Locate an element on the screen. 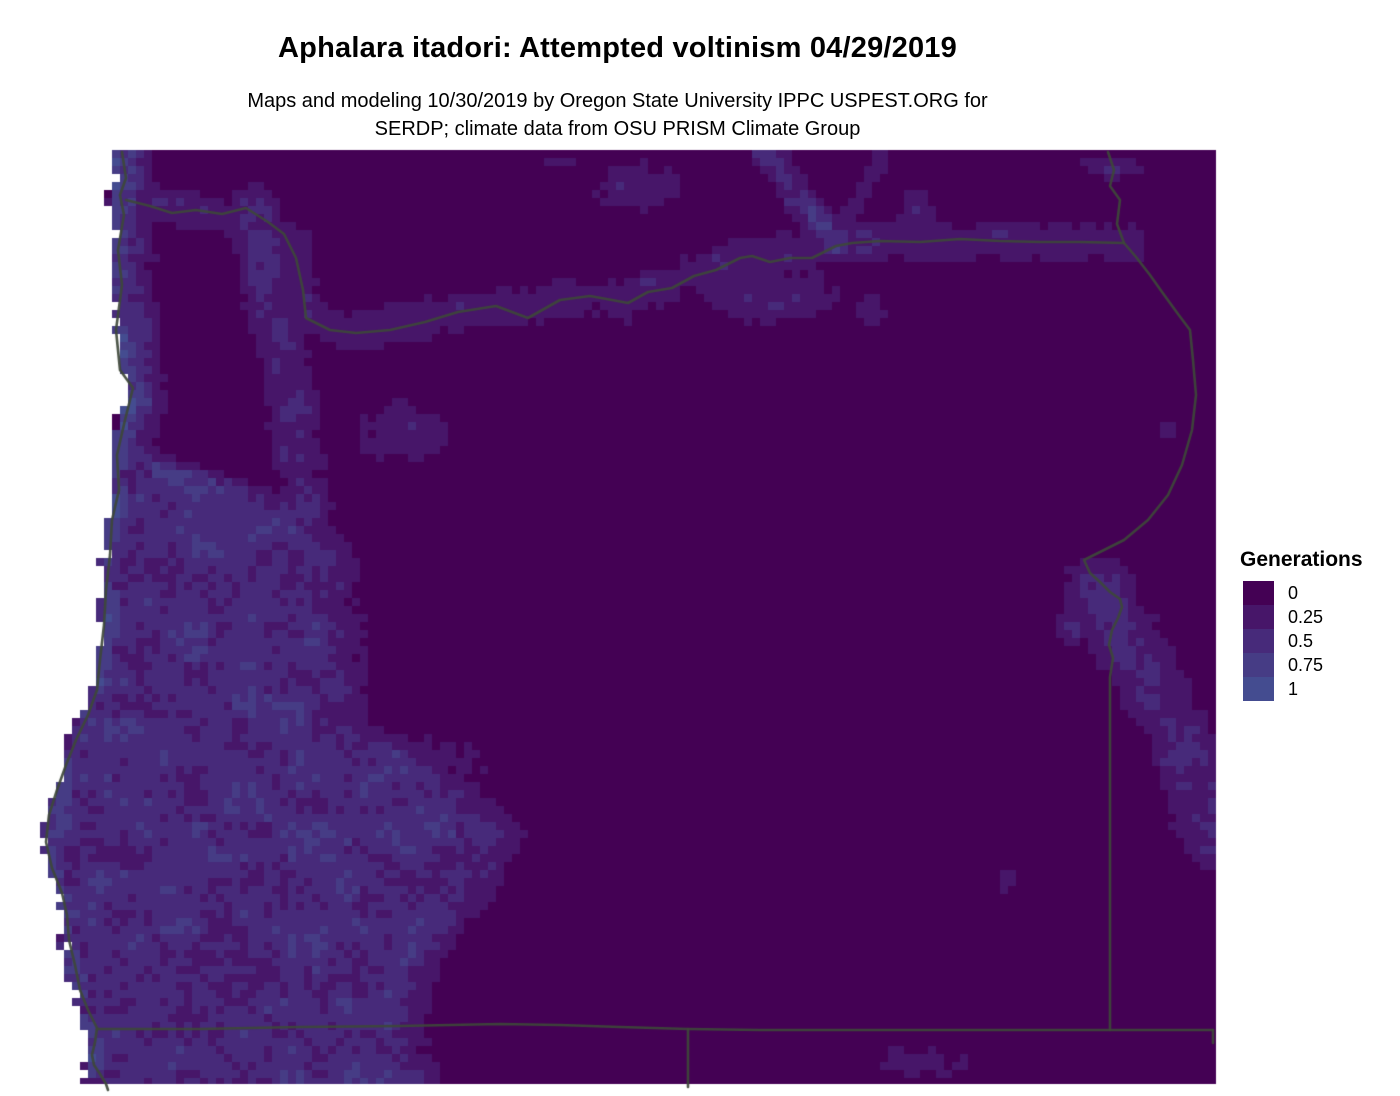 This screenshot has height=1096, width=1400. legend-entry: 0.25 is located at coordinates (1303, 617).